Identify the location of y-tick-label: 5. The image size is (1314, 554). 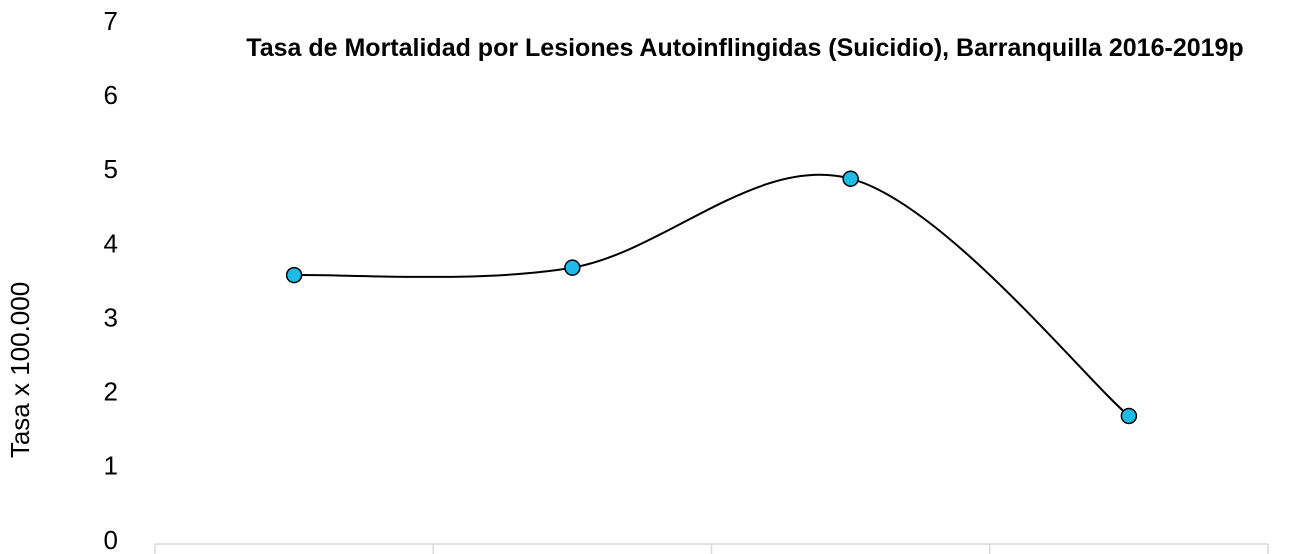
(111, 169).